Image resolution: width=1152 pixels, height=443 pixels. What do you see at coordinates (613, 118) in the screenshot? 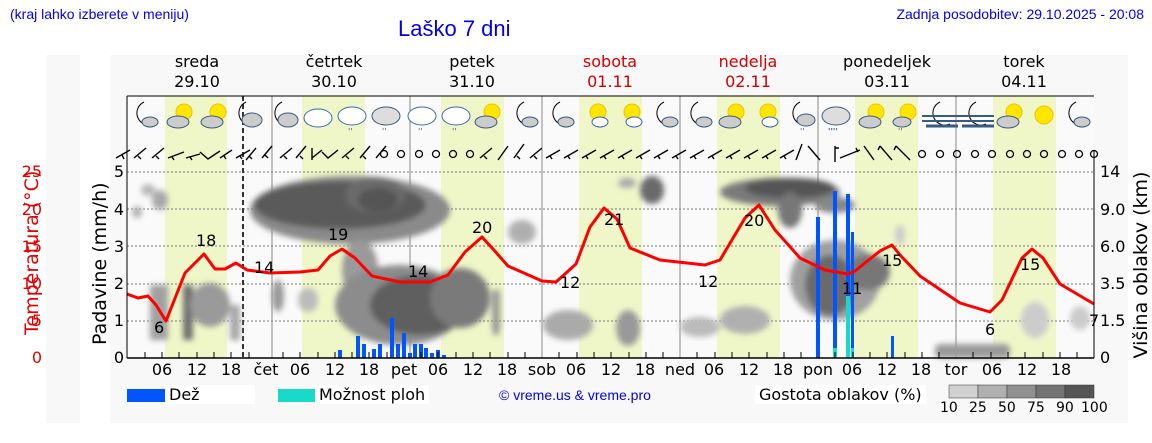
I see `weather-icons: '' '' '' '' '' '''' ''` at bounding box center [613, 118].